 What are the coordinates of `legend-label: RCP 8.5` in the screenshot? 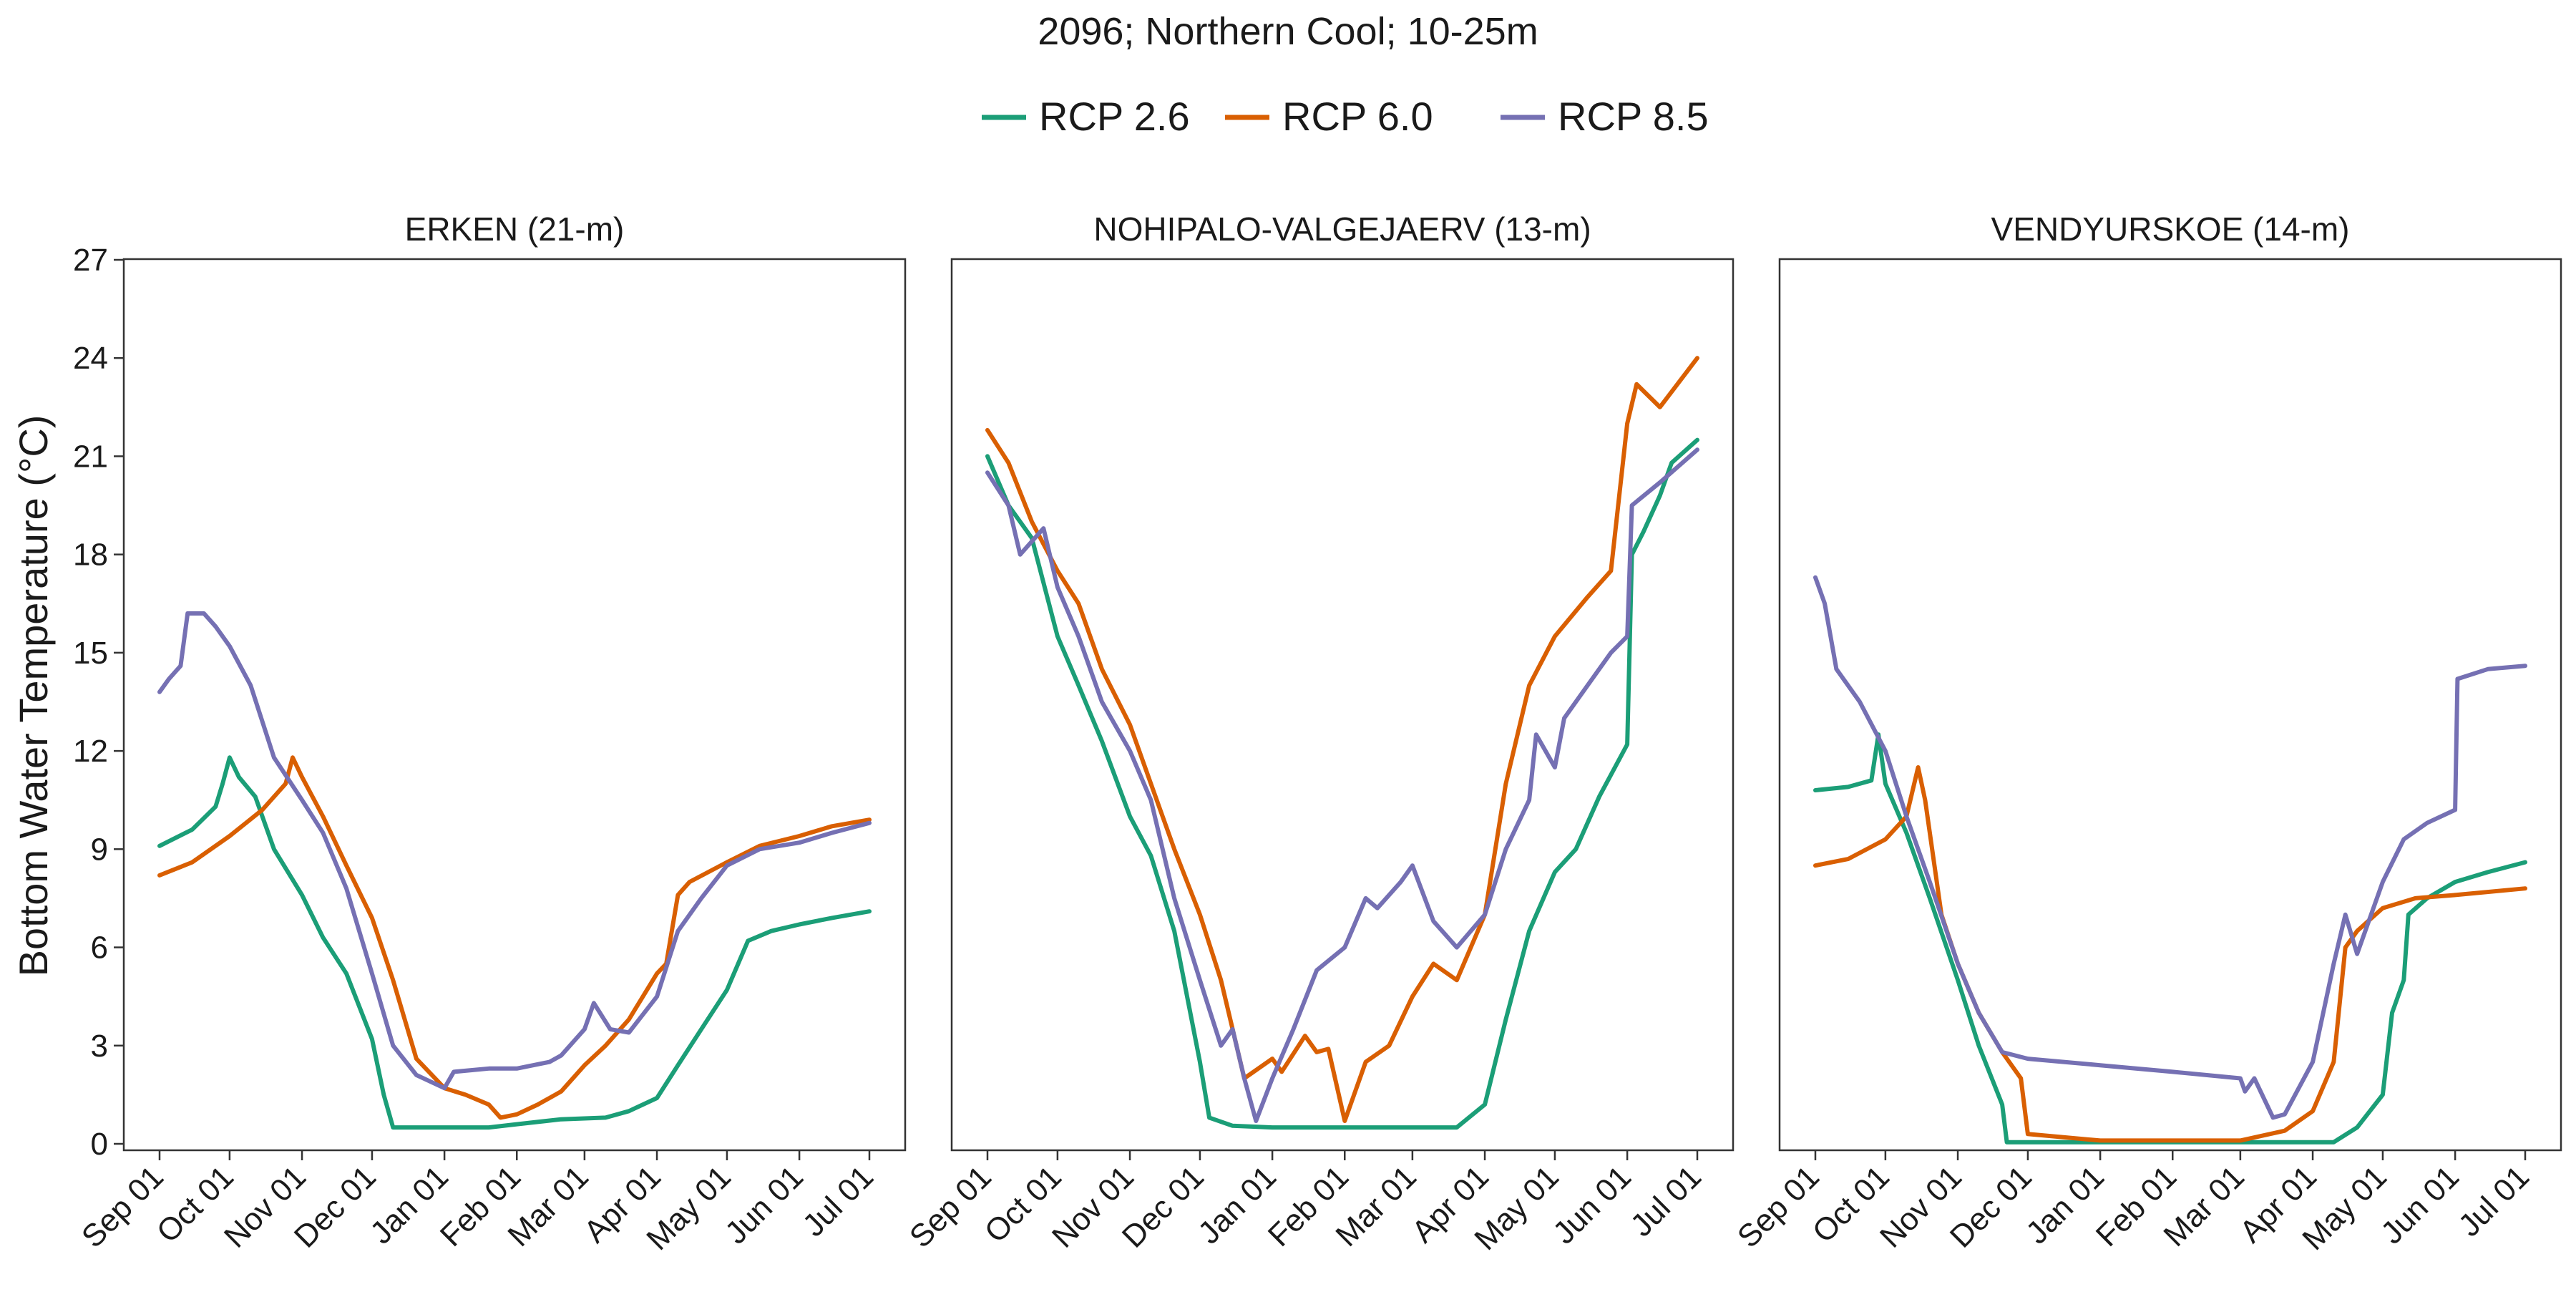 It's located at (1633, 116).